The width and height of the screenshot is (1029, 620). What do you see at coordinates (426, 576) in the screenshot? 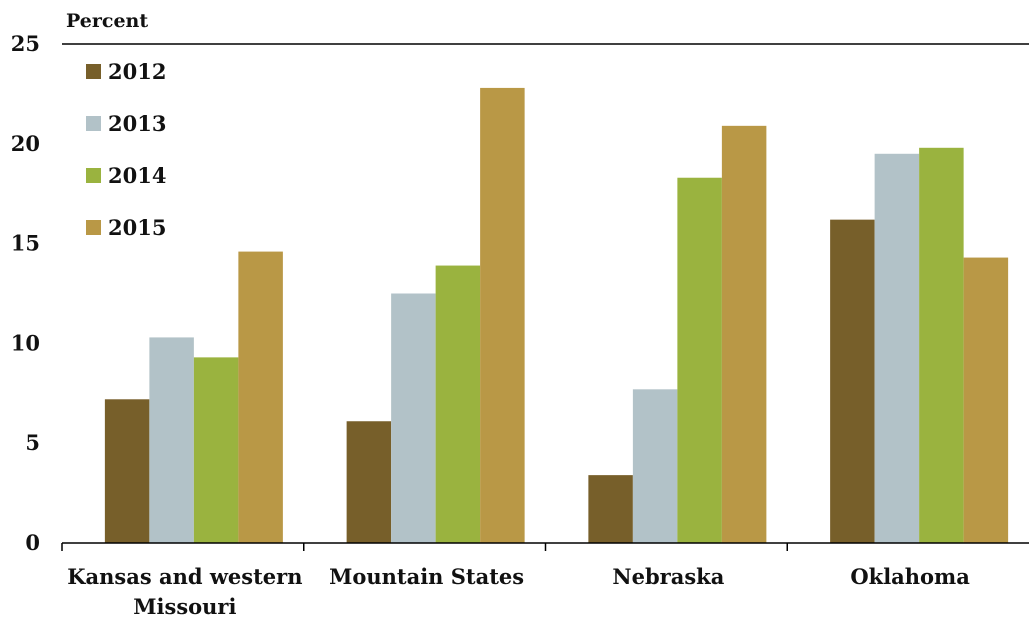
I see `x-category-label: Mountain States` at bounding box center [426, 576].